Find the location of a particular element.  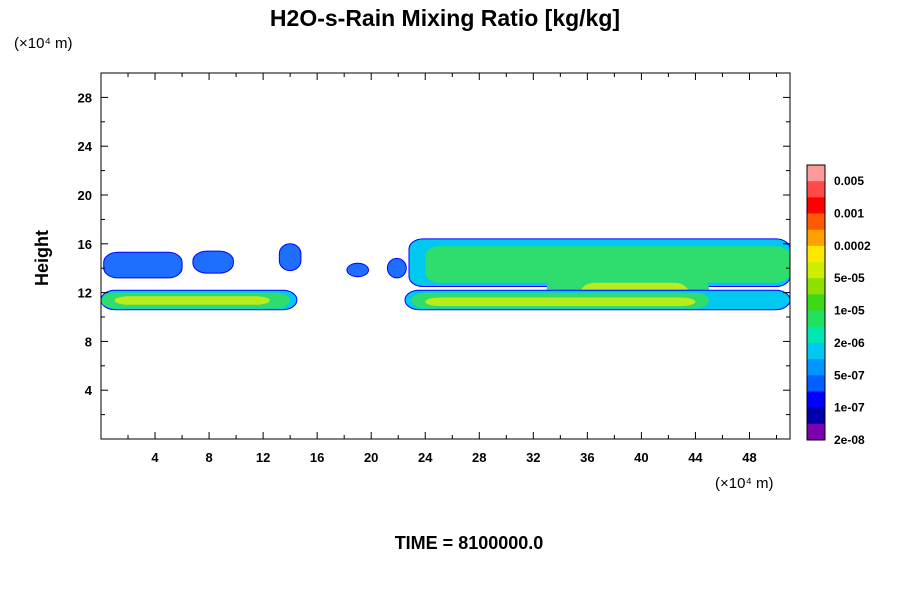

x-tick-label-16: 16 is located at coordinates (317, 457).